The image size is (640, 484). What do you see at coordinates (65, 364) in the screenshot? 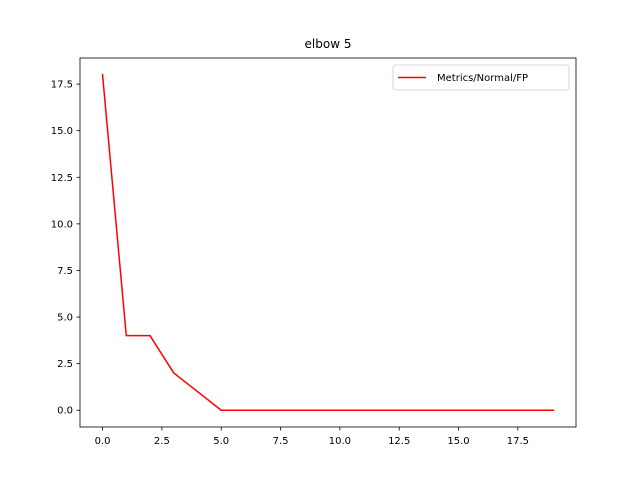
I see `y-tick-label: 2.5` at bounding box center [65, 364].